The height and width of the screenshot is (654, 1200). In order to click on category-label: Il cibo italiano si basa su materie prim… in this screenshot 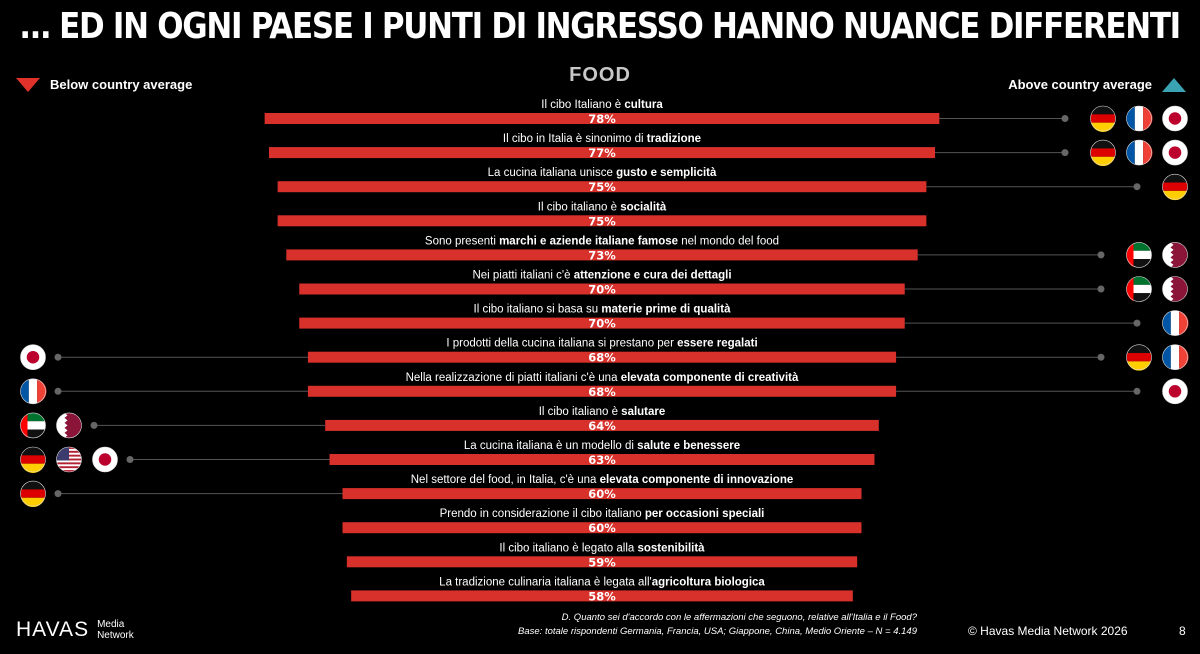, I will do `click(603, 310)`.